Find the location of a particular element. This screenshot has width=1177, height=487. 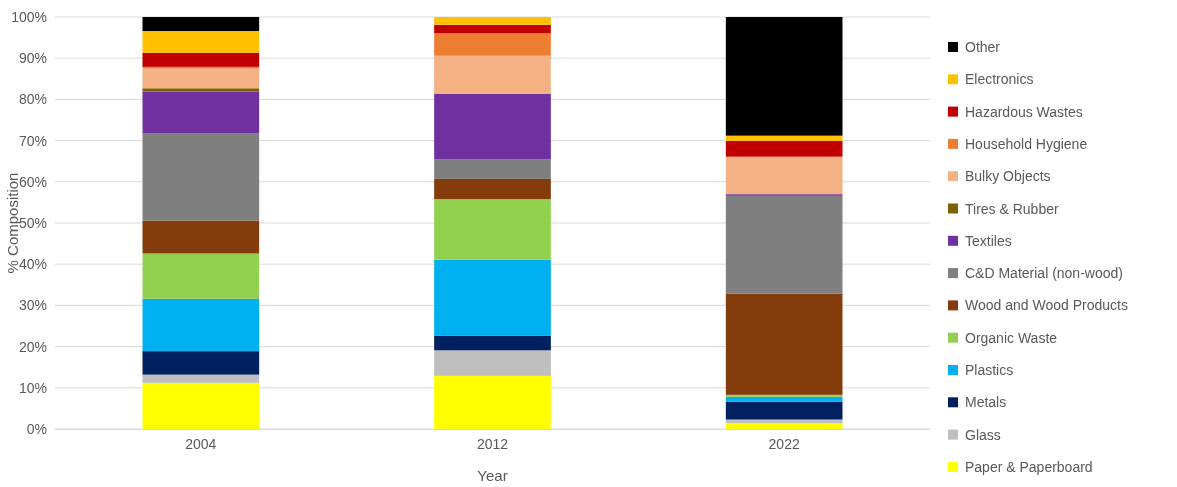

y-tick-label: 60% is located at coordinates (32, 181).